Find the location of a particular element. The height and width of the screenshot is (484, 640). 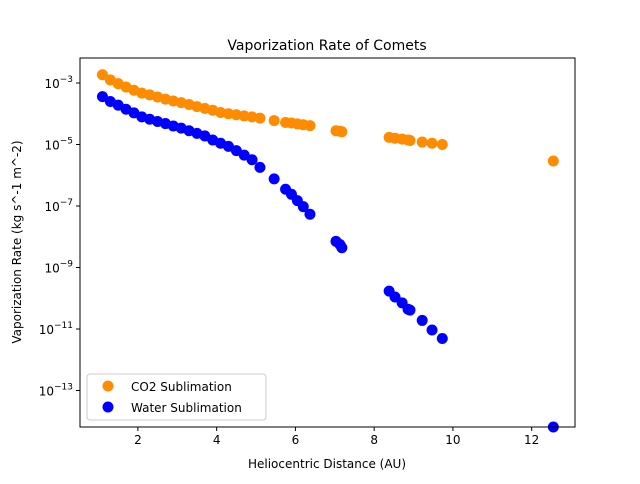

x-axis: 2 4 6 8 10 12 is located at coordinates (336, 437).